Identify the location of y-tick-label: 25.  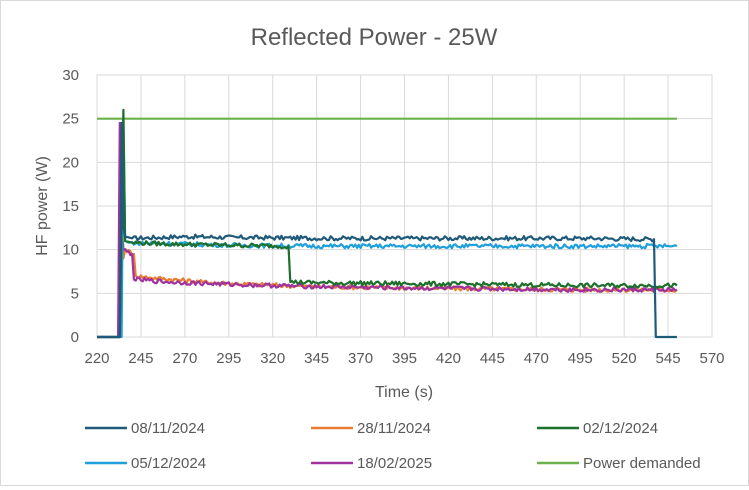
(70, 119).